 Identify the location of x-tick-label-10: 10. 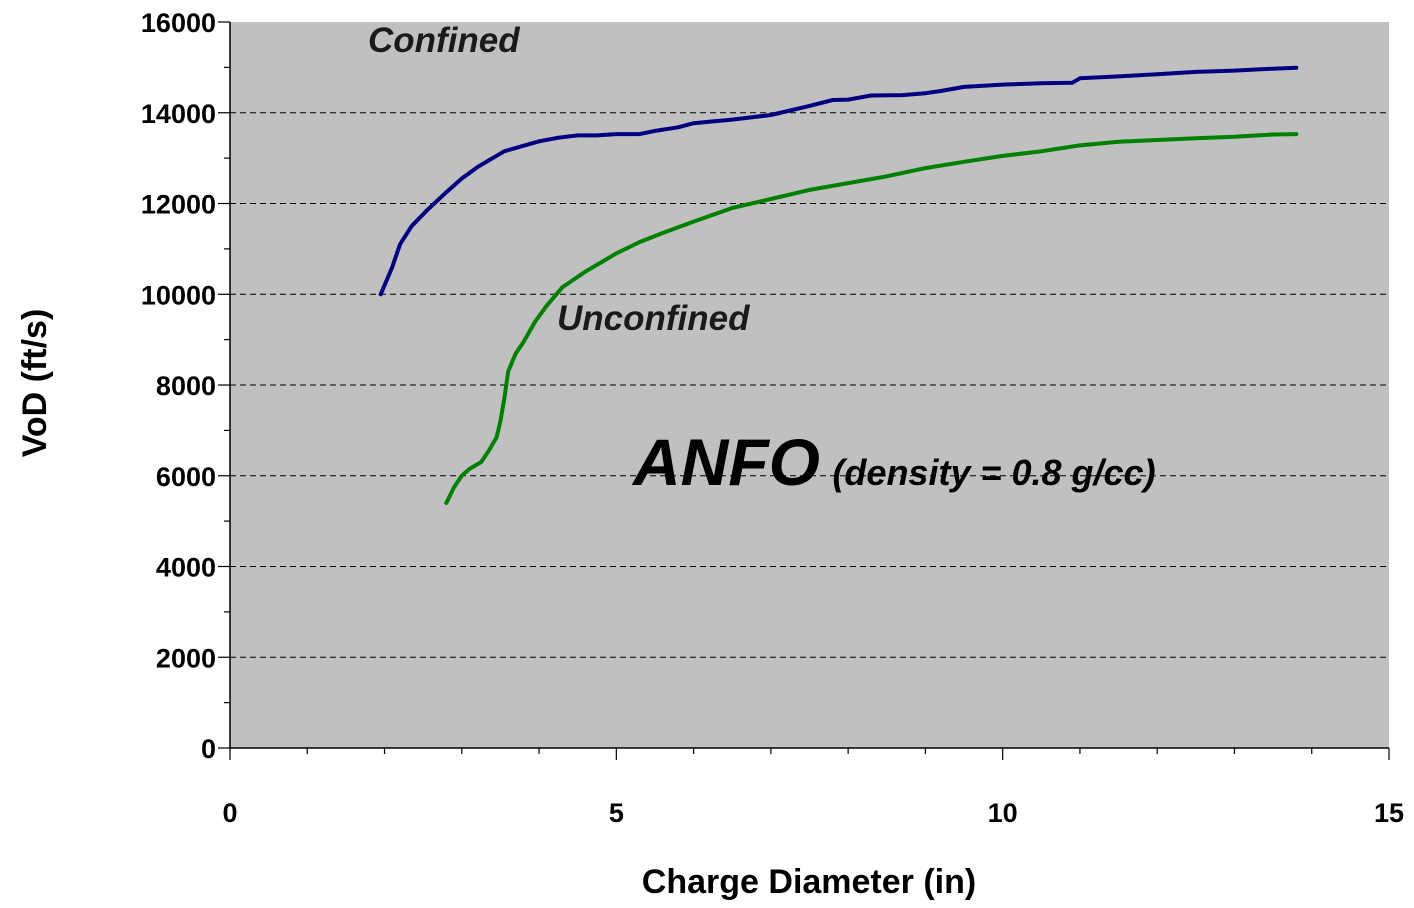
(1003, 813).